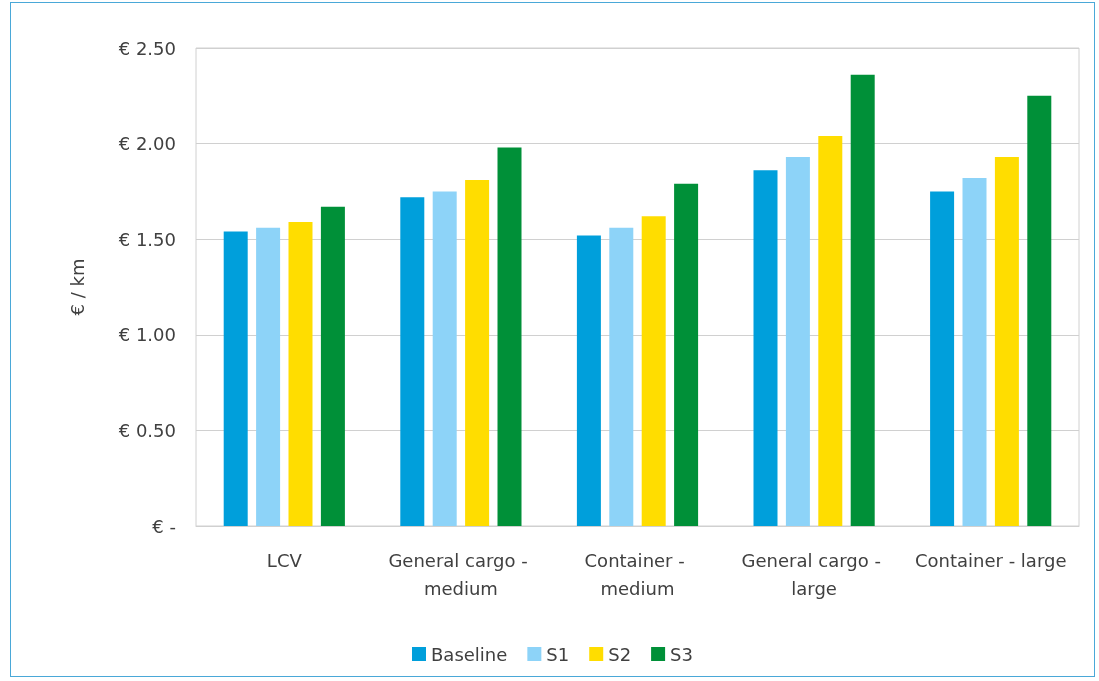 This screenshot has height=681, width=1099. Describe the element at coordinates (637, 574) in the screenshot. I see `x-tick-label: Container - medium` at that location.